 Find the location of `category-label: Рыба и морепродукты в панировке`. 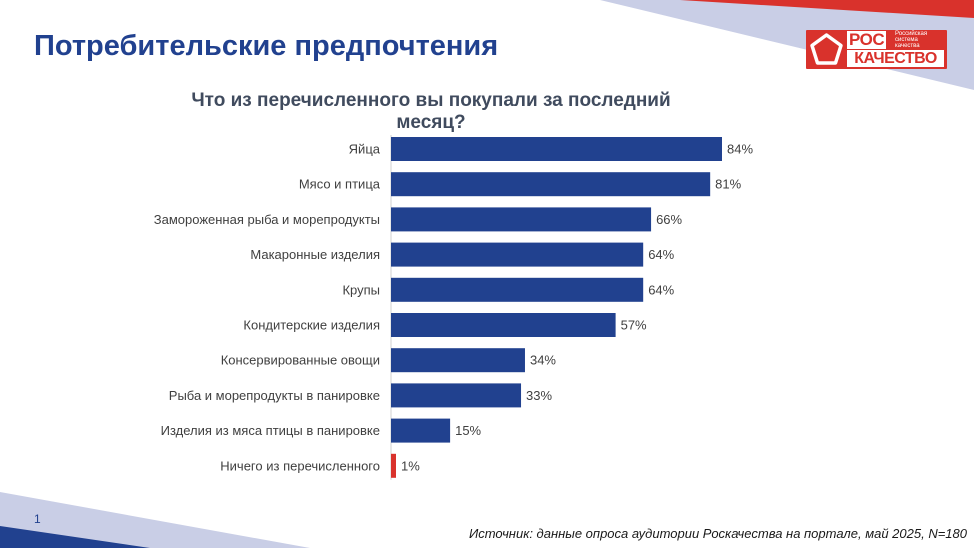

category-label: Рыба и морепродукты в панировке is located at coordinates (274, 395).